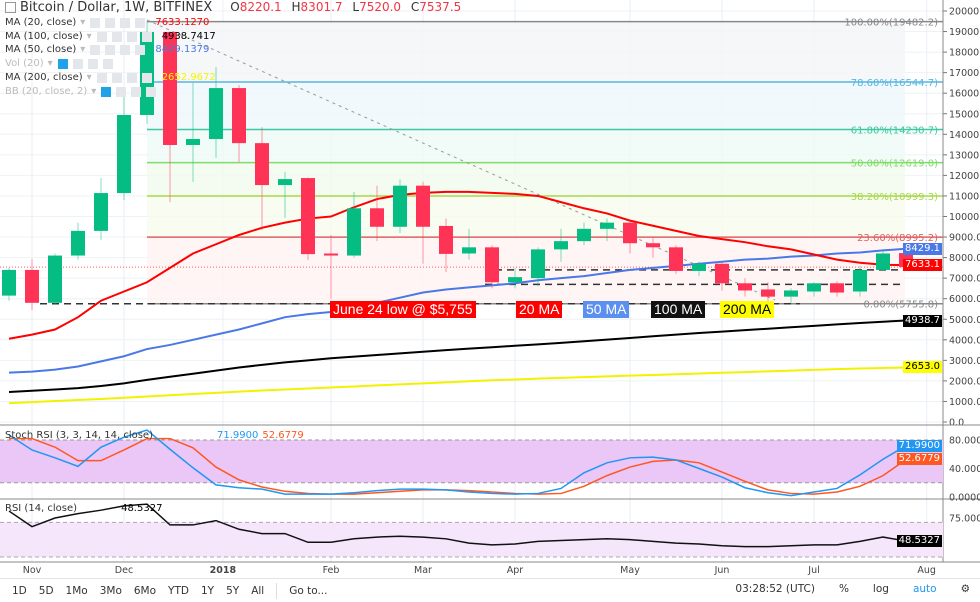 The width and height of the screenshot is (980, 602). What do you see at coordinates (894, 131) in the screenshot?
I see `fib-level-label: 61.80%(14230.7)` at bounding box center [894, 131].